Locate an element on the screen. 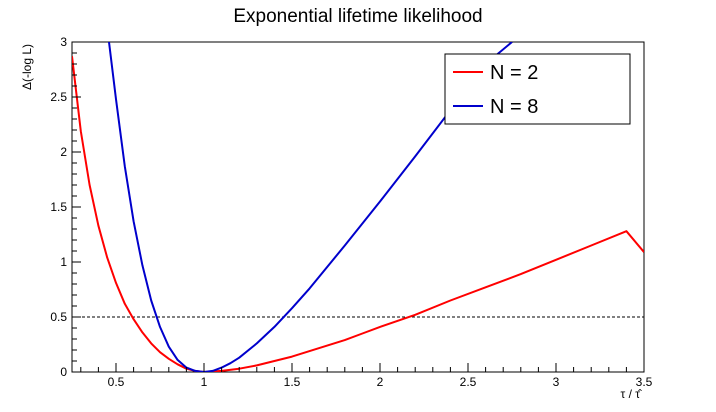  x-tick-label: 2.5 is located at coordinates (468, 382).